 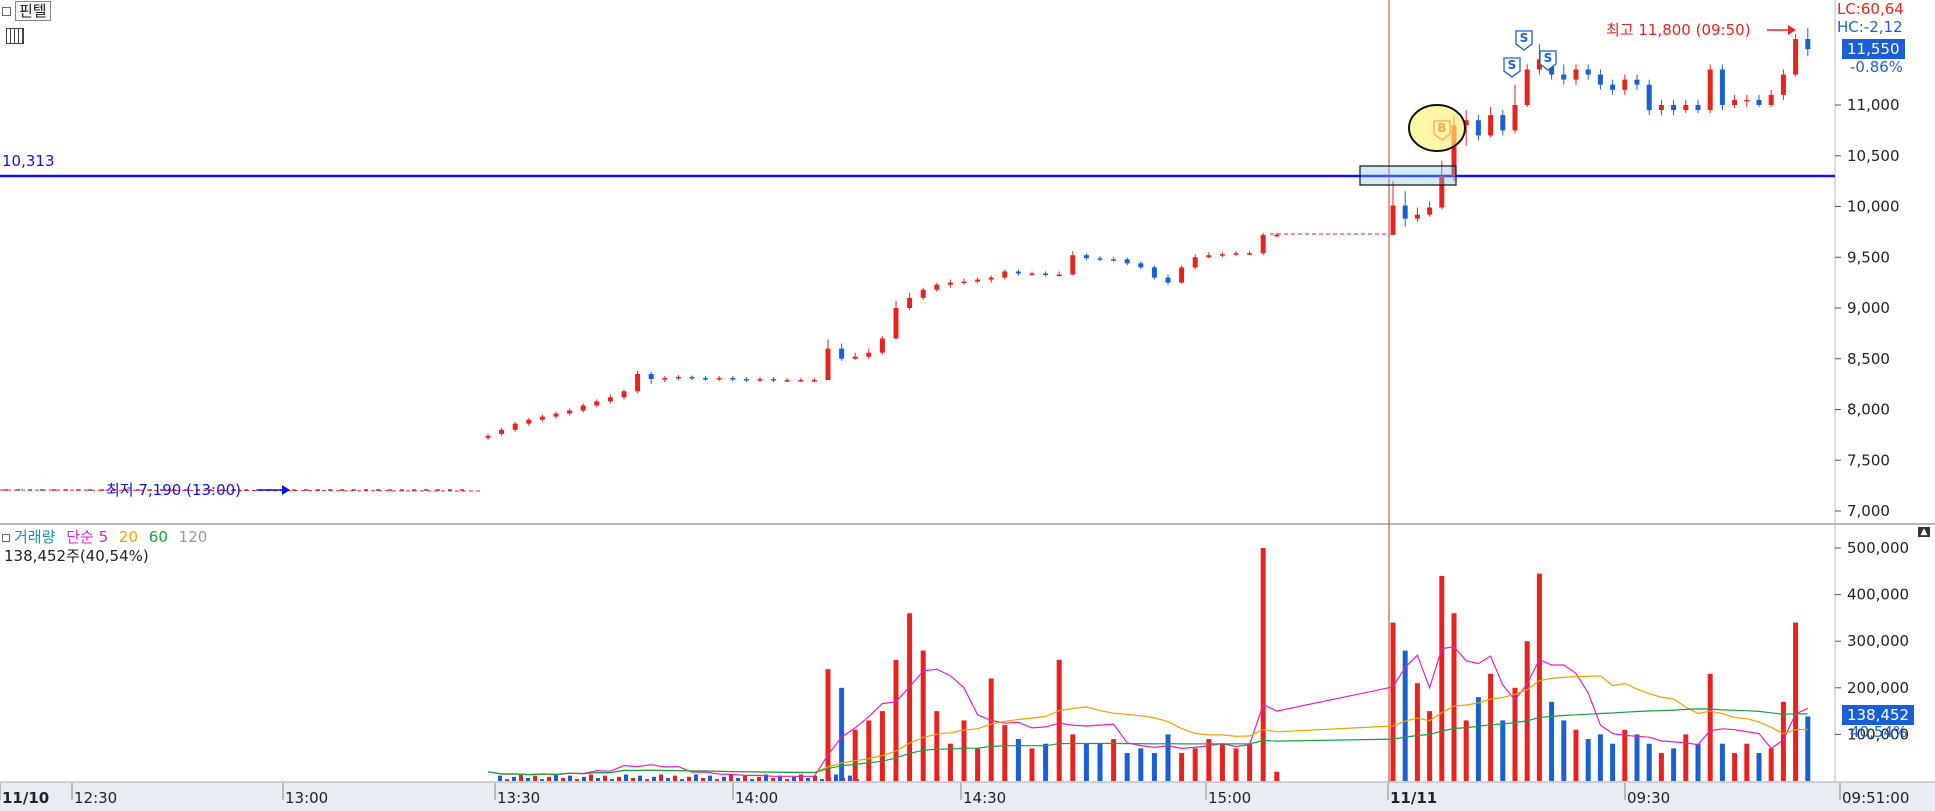 What do you see at coordinates (76, 556) in the screenshot?
I see `volume-summary: 138,452주(40,54%)` at bounding box center [76, 556].